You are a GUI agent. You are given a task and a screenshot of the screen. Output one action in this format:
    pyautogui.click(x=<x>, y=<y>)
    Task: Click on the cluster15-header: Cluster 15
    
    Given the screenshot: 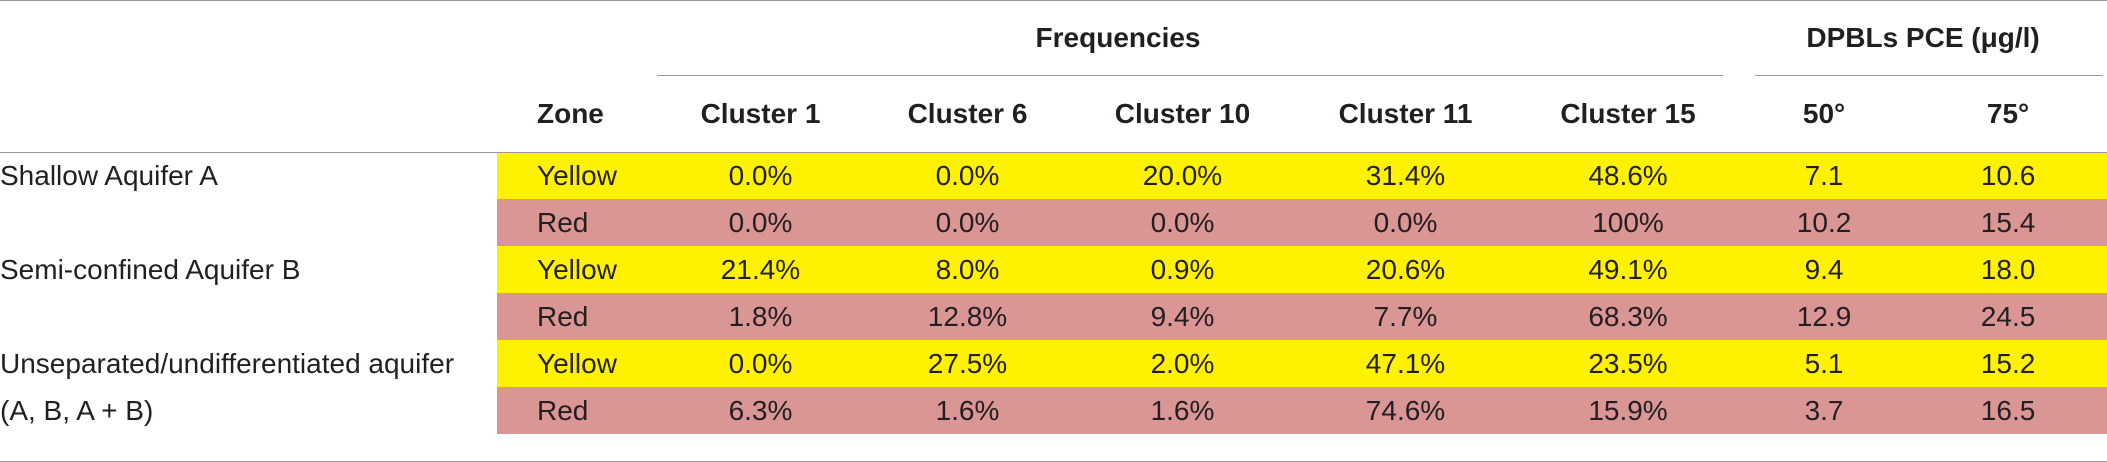 What is the action you would take?
    pyautogui.click(x=1628, y=113)
    